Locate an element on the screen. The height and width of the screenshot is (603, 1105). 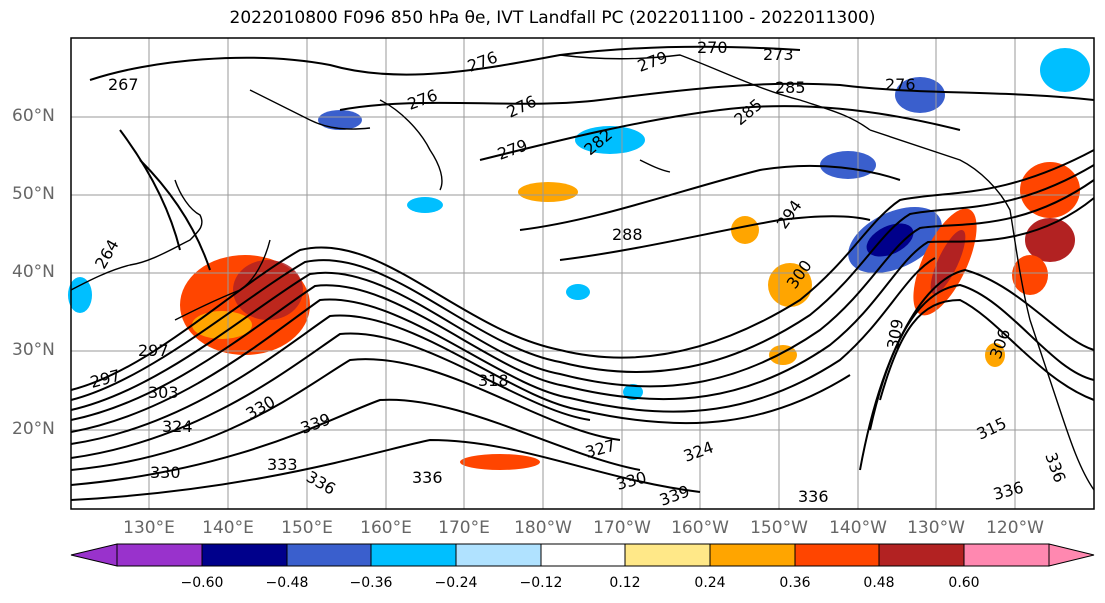
lon-label: 150°W is located at coordinates (779, 528).